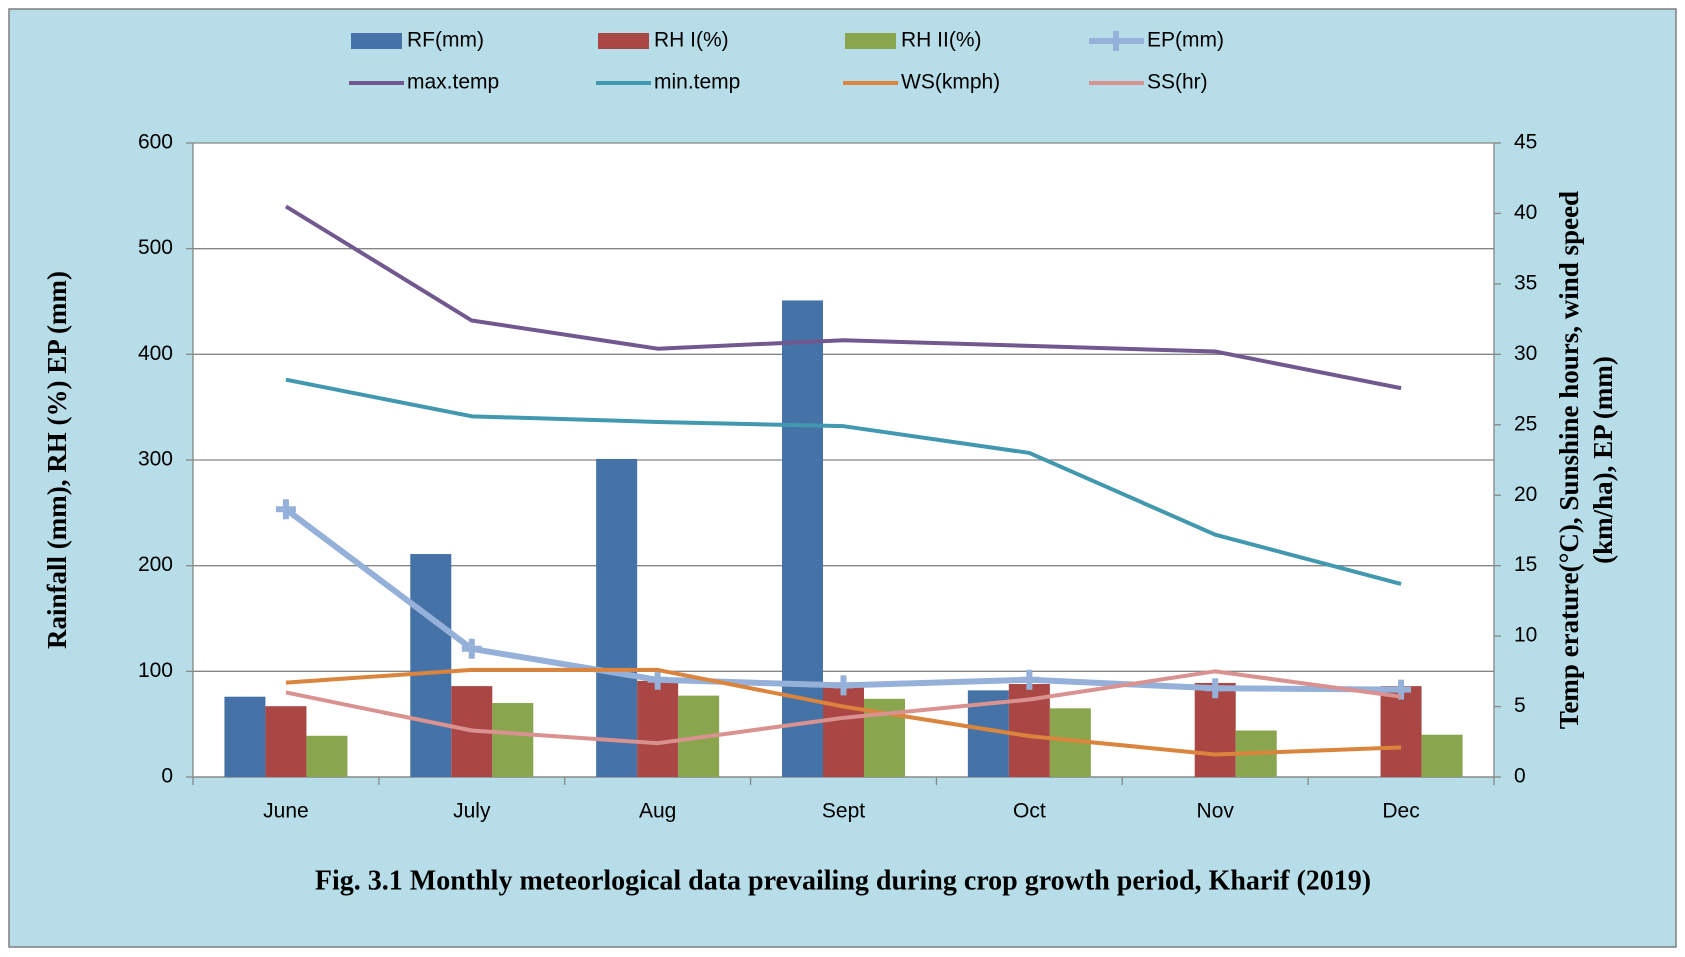  I want to click on x-tick-label: Sept, so click(843, 811).